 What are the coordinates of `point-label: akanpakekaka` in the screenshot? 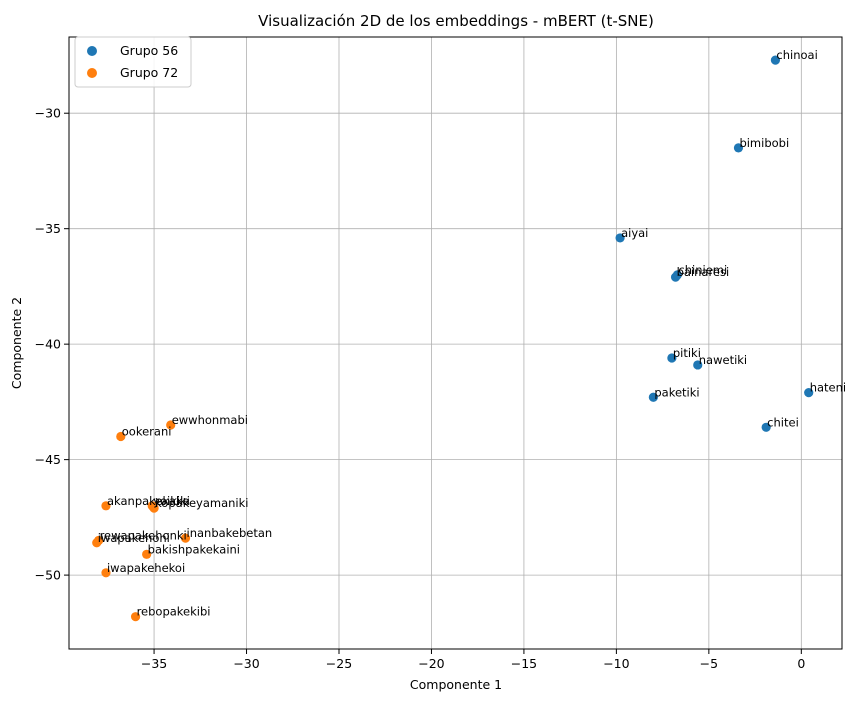 It's located at (148, 501).